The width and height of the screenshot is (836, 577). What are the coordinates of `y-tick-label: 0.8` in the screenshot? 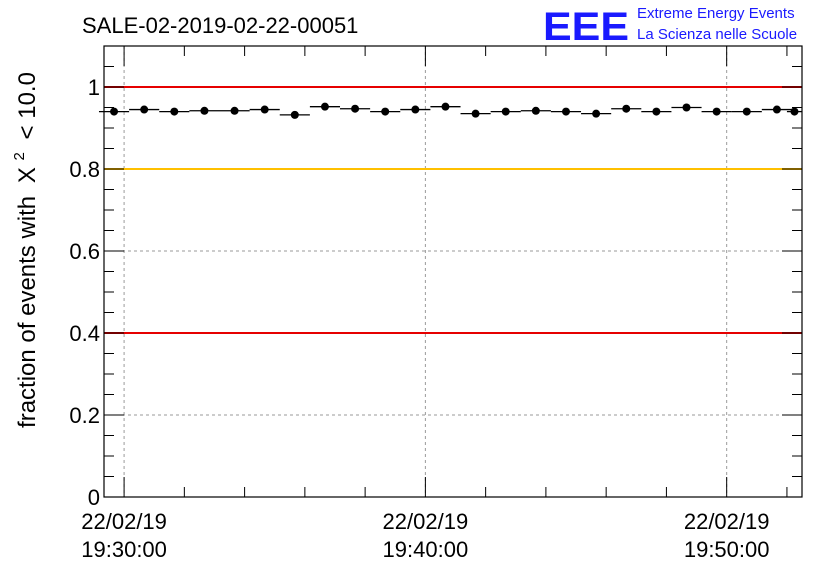 It's located at (84, 169).